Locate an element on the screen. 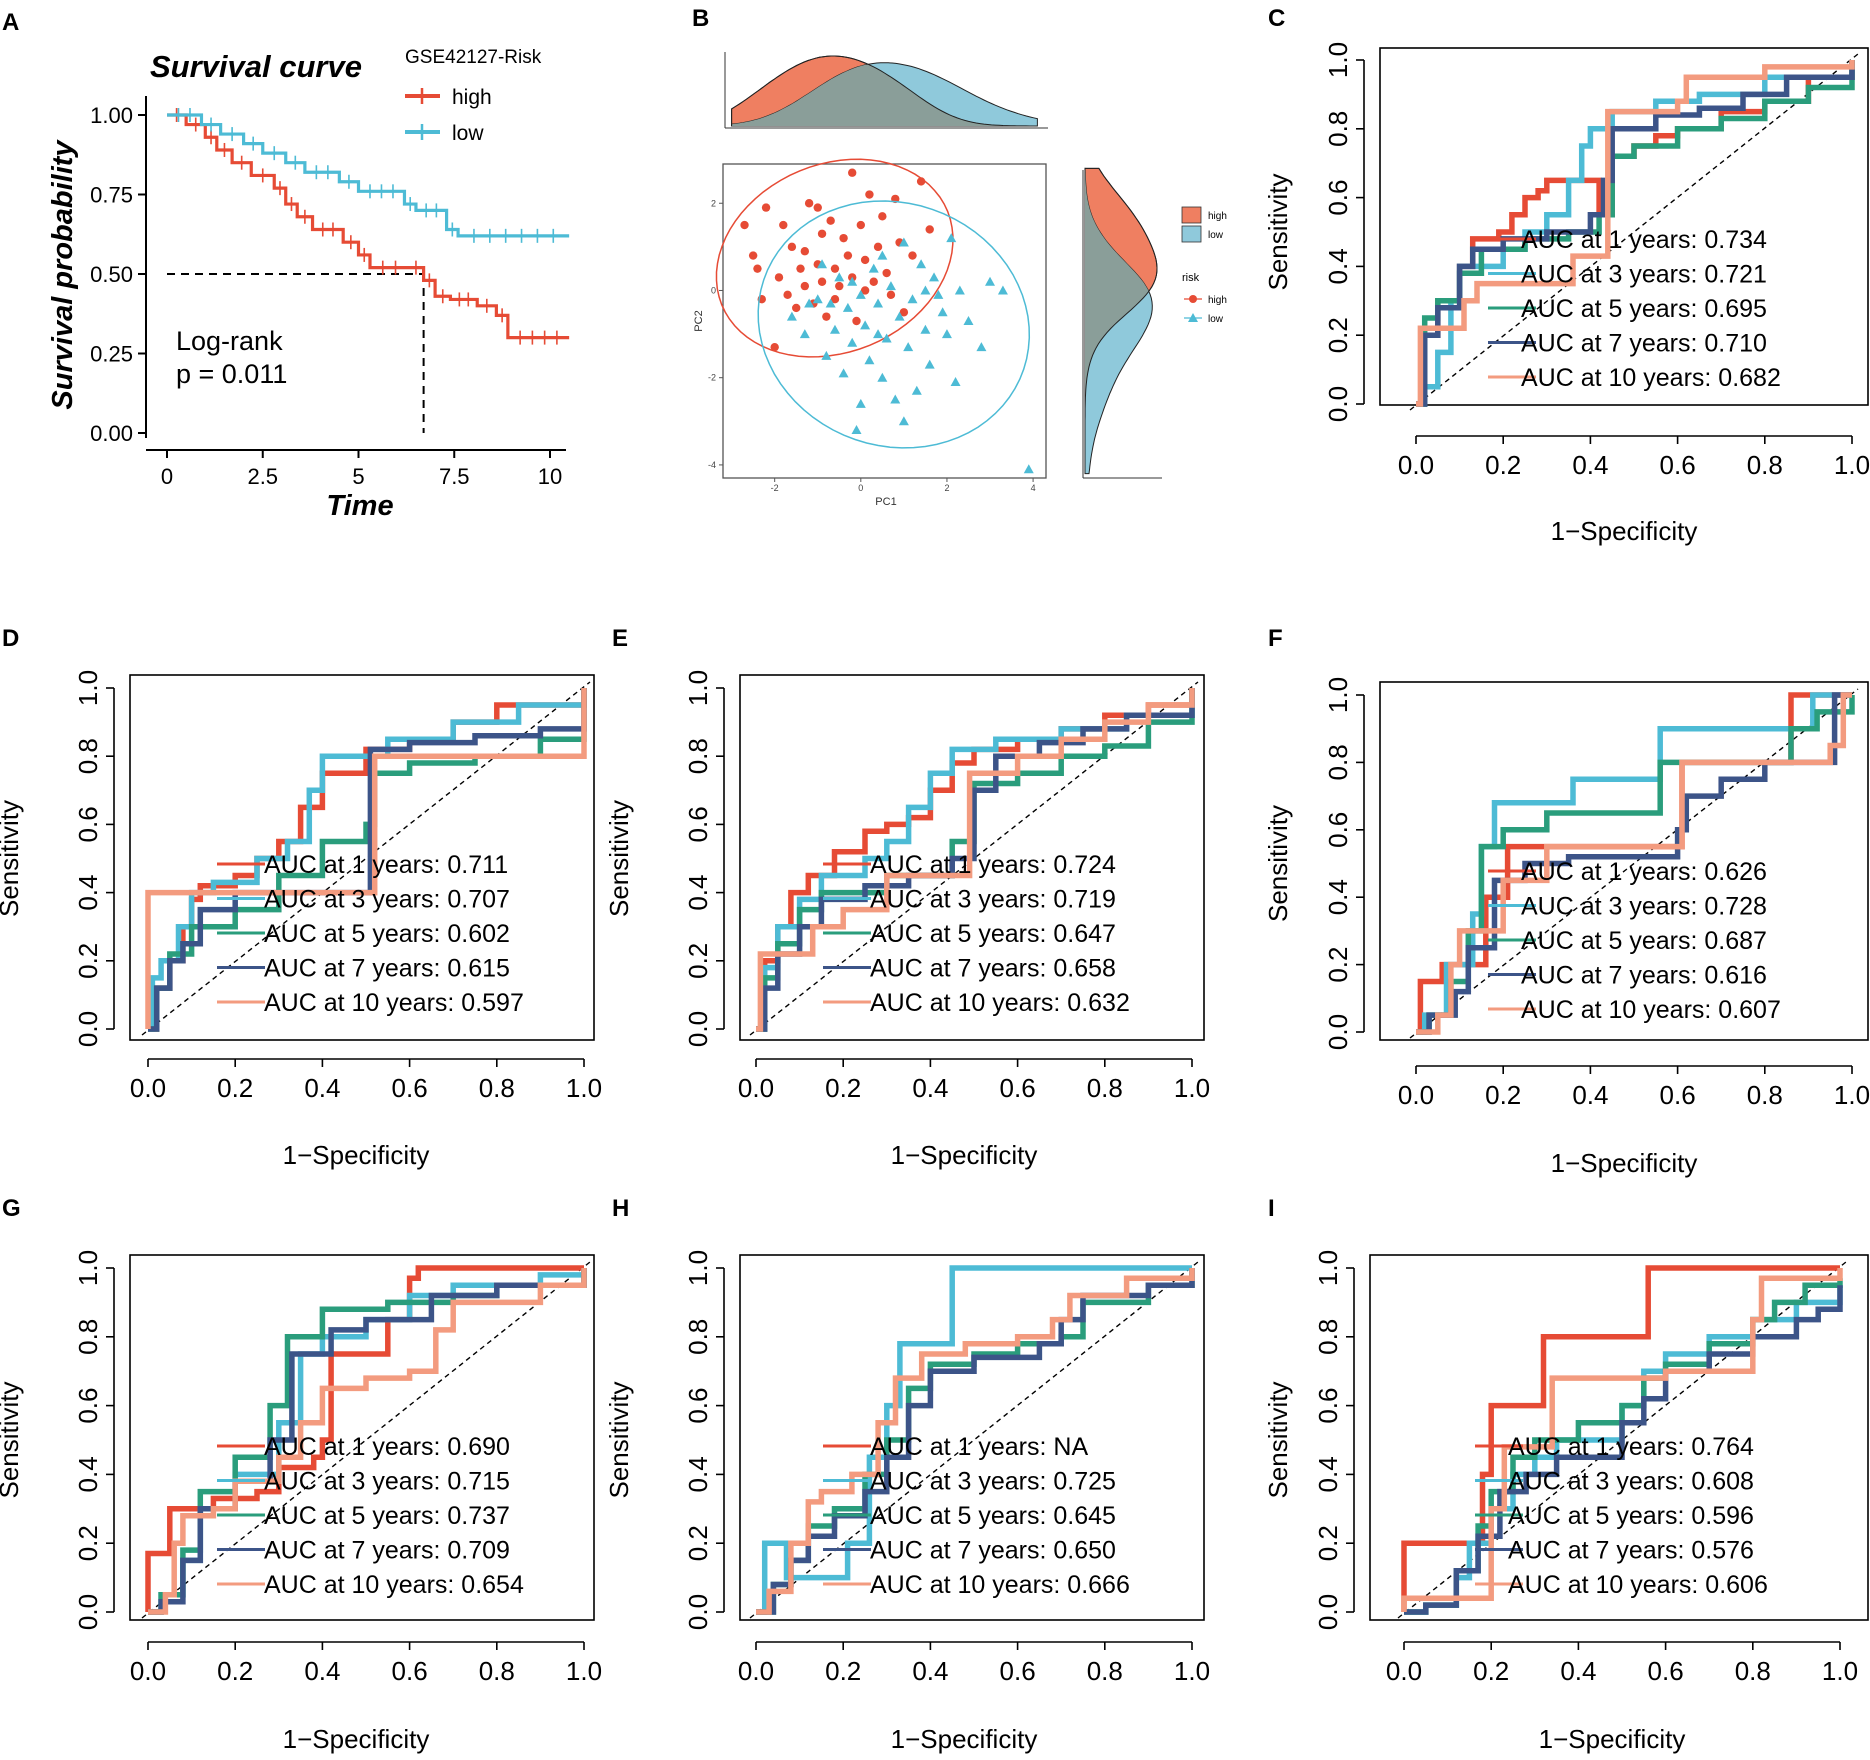 The image size is (1870, 1760). roc-legend-label: AUC at 10 years: 0.666 is located at coordinates (1000, 1585).